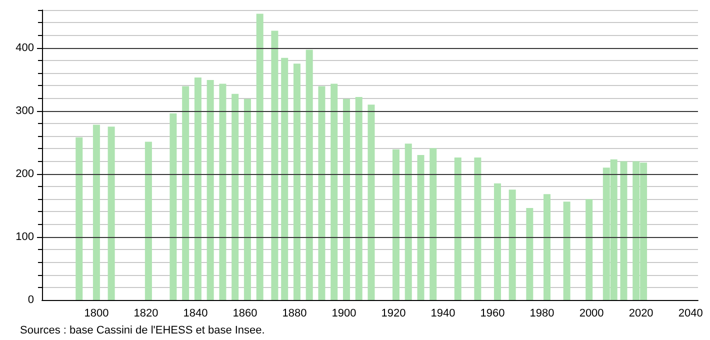 This screenshot has height=340, width=710. What do you see at coordinates (344, 314) in the screenshot?
I see `x-tick-label: 1900` at bounding box center [344, 314].